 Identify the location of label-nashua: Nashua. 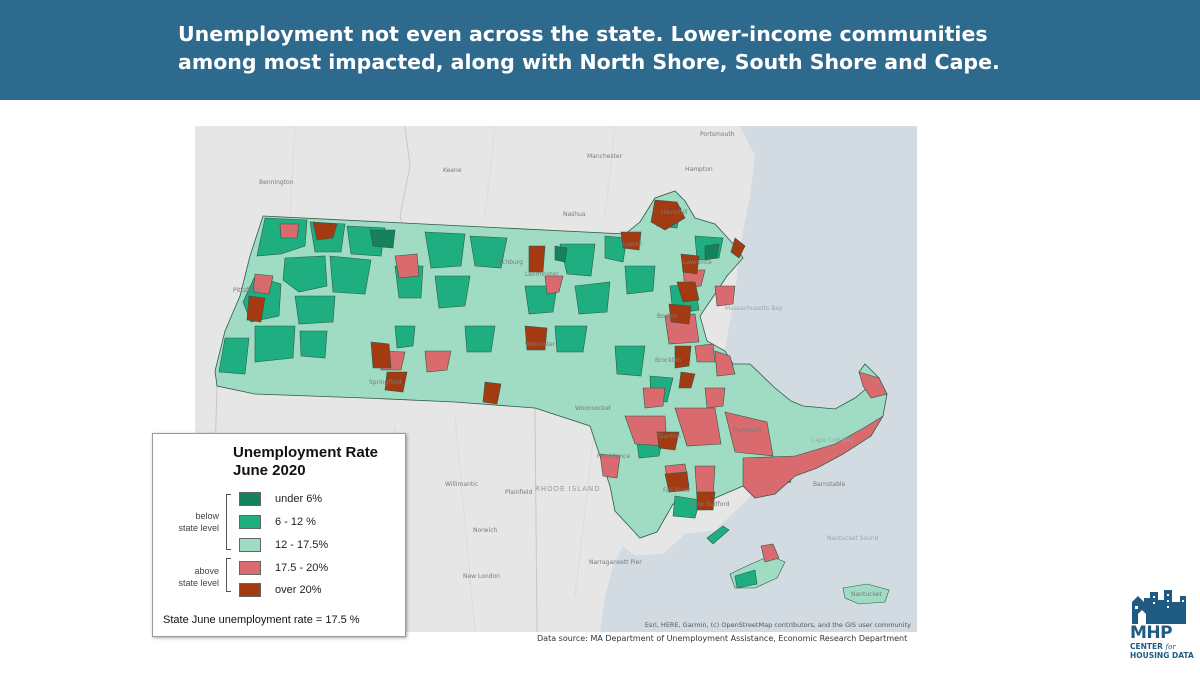
(574, 214).